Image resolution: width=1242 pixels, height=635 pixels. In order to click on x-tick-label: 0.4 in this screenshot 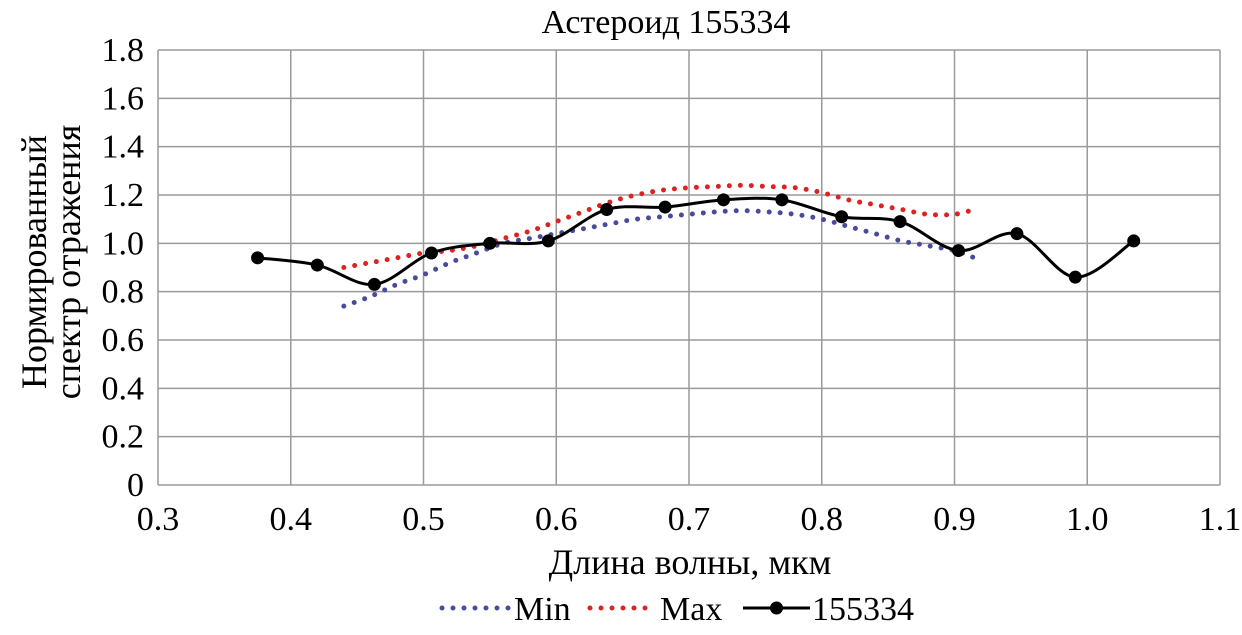, I will do `click(291, 519)`.